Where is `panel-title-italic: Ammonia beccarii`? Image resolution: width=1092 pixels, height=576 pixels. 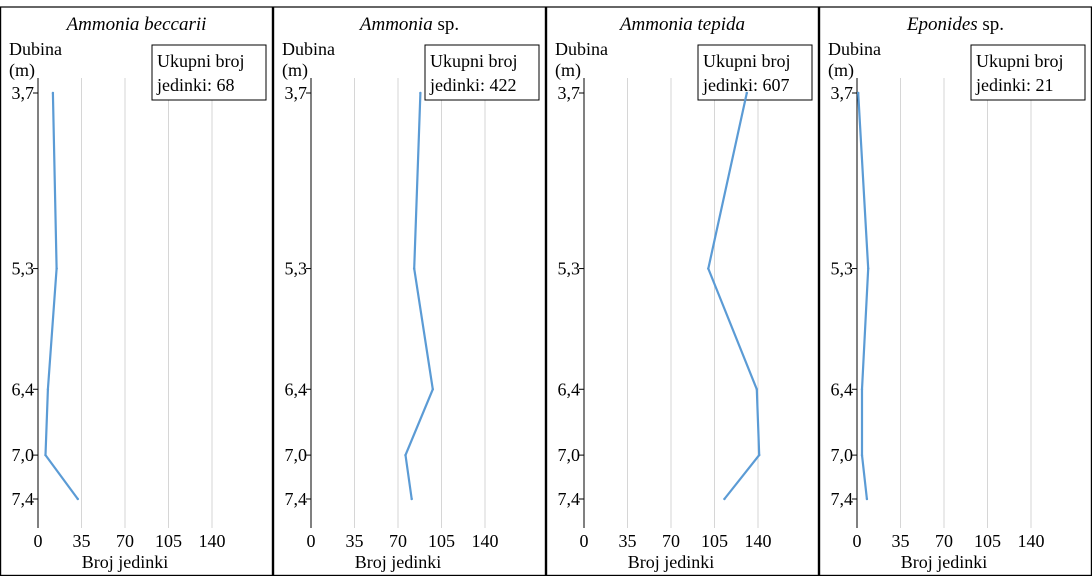
panel-title-italic: Ammonia beccarii is located at coordinates (136, 24).